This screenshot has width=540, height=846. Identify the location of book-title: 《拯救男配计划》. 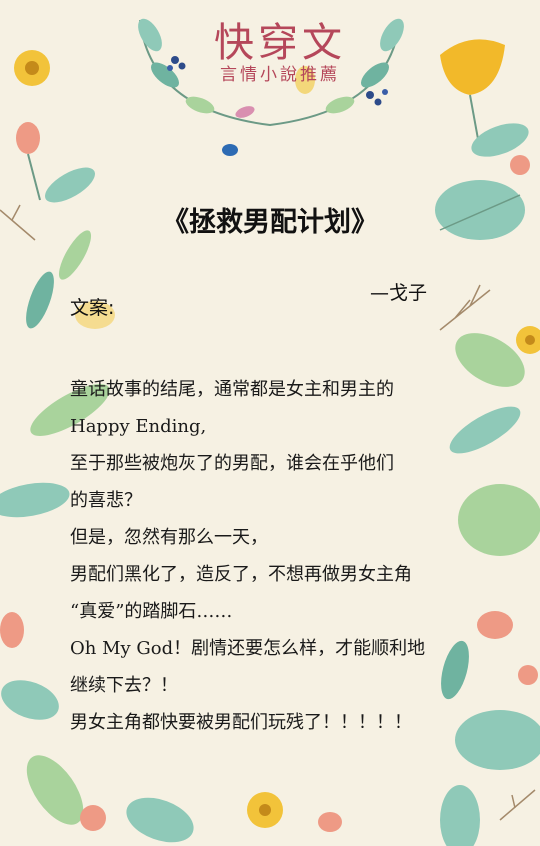
(270, 222).